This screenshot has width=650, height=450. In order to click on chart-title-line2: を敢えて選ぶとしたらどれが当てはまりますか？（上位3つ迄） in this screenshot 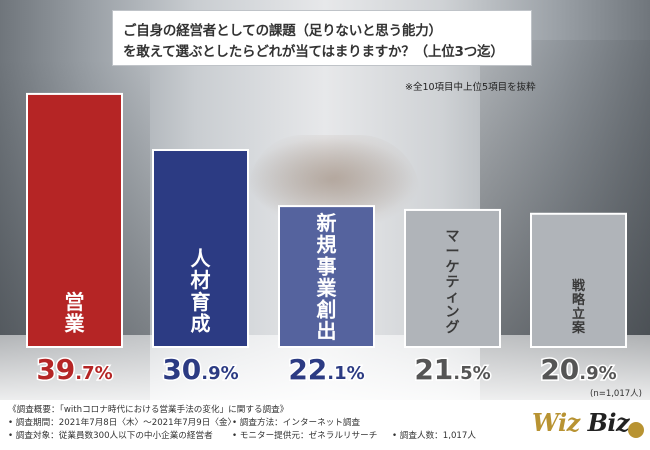, I will do `click(313, 52)`.